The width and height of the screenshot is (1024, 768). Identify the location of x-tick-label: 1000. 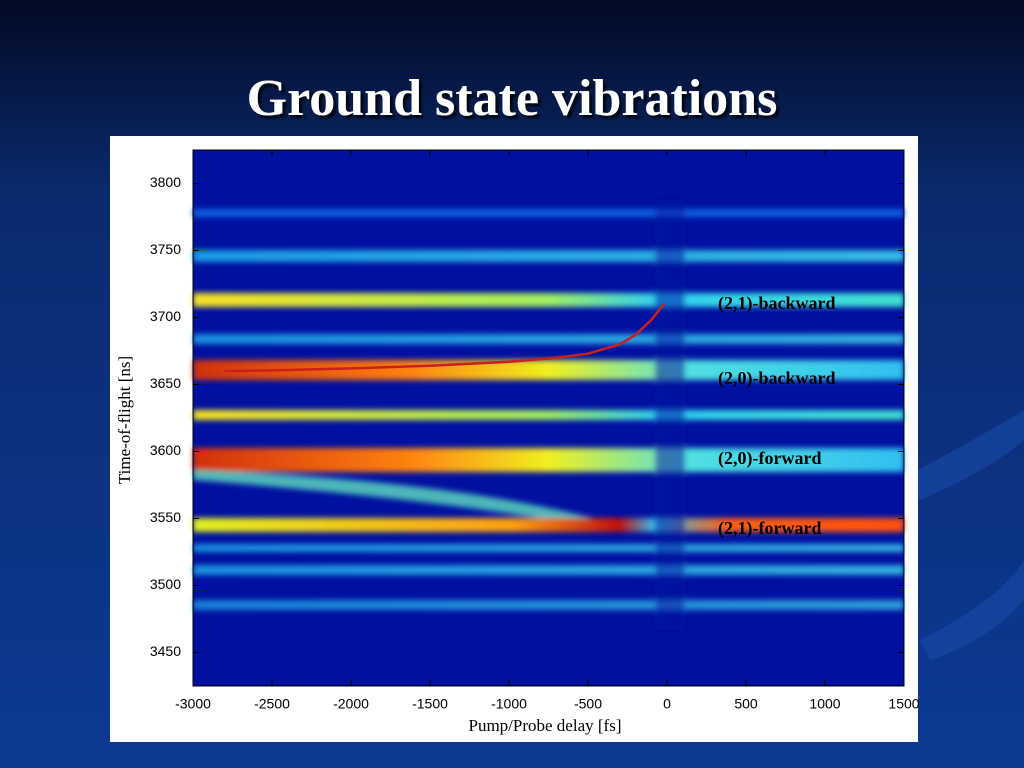
(824, 704).